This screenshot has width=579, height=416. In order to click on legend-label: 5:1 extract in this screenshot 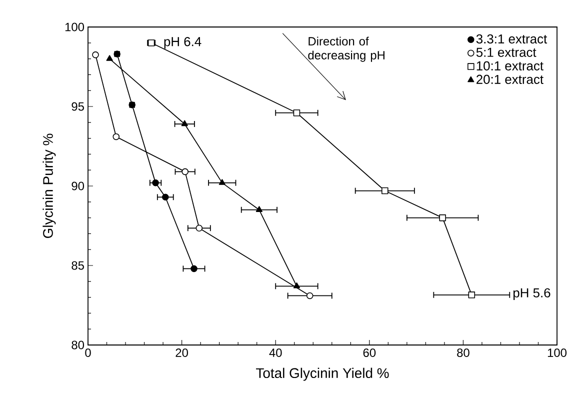, I will do `click(506, 52)`.